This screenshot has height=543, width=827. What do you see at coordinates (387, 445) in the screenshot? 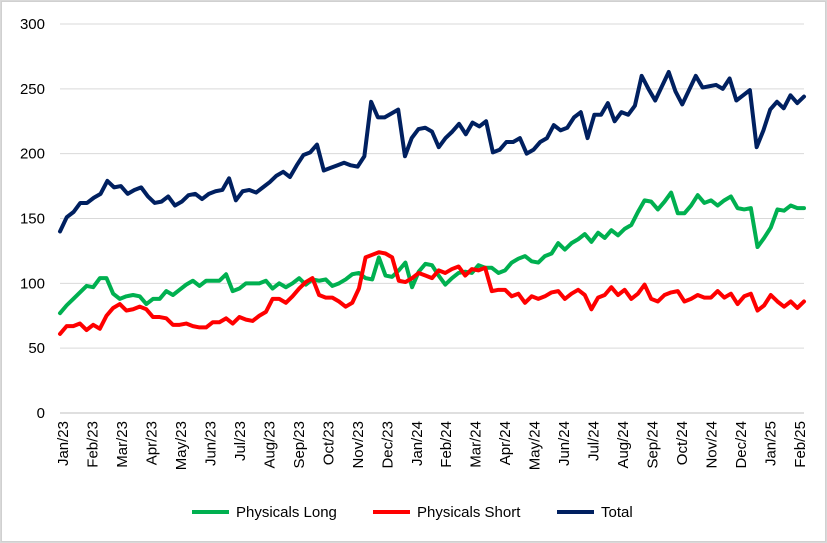
I see `x-tick-label: Dec/23` at bounding box center [387, 445].